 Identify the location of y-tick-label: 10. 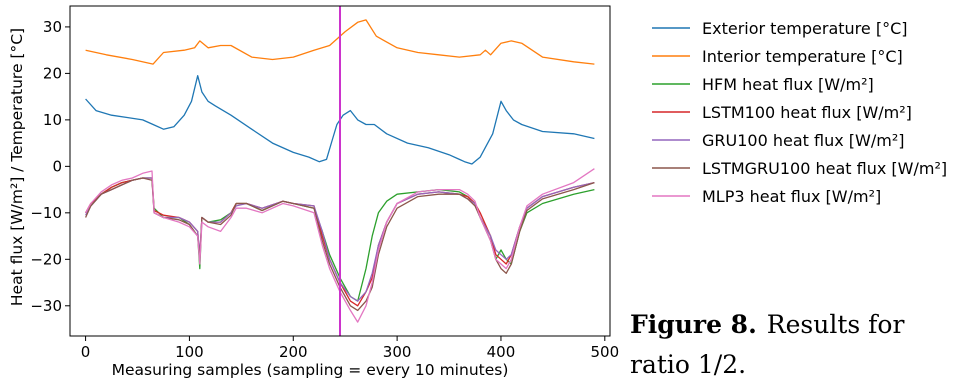
(52, 120).